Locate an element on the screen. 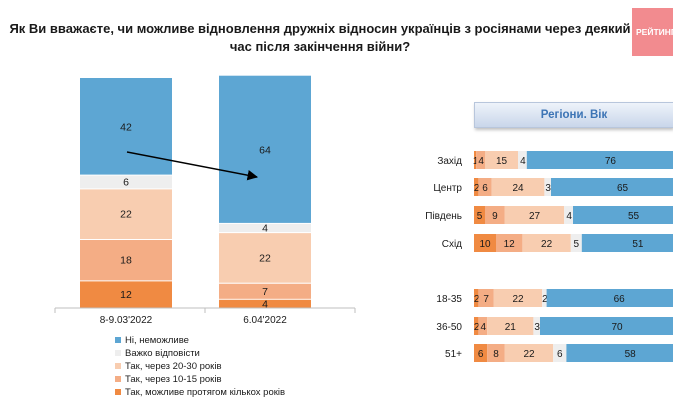  bar-value-label: 22 is located at coordinates (126, 215).